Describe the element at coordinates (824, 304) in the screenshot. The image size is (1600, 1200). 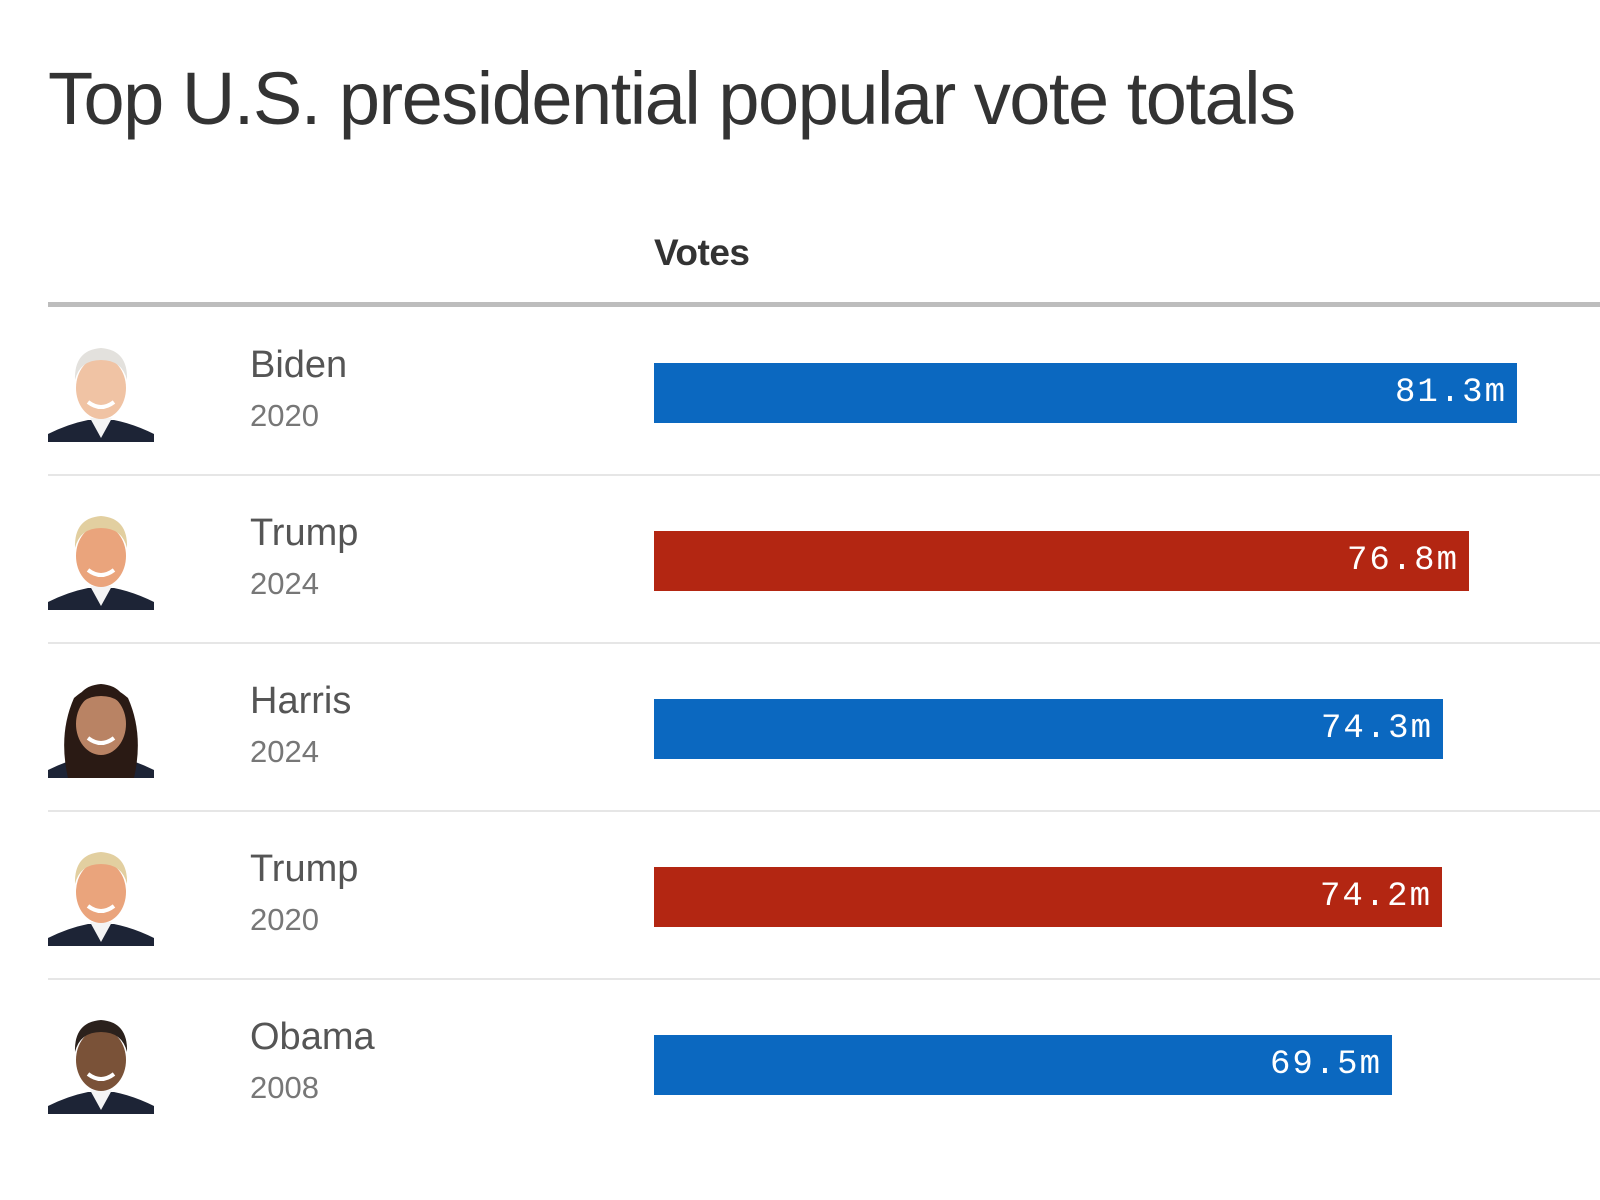
I see `header-divider` at that location.